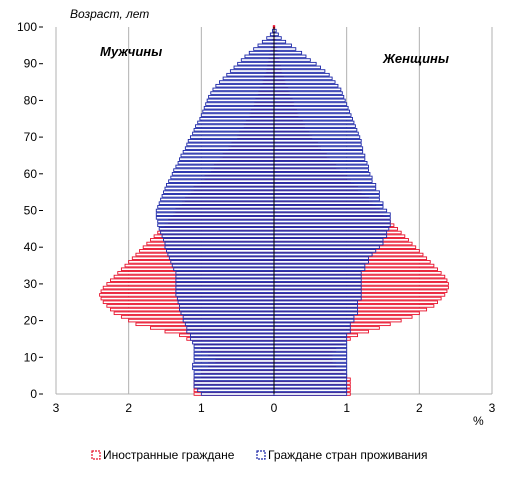  I want to click on female-side-label: Женщины, so click(415, 58).